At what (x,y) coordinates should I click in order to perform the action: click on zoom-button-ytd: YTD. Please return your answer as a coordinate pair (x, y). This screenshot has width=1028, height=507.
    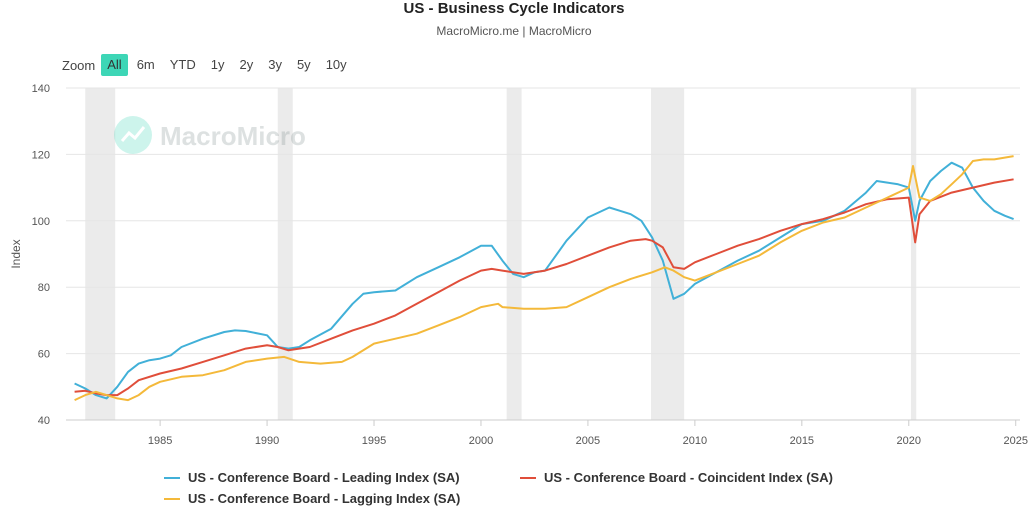
    Looking at the image, I should click on (182, 64).